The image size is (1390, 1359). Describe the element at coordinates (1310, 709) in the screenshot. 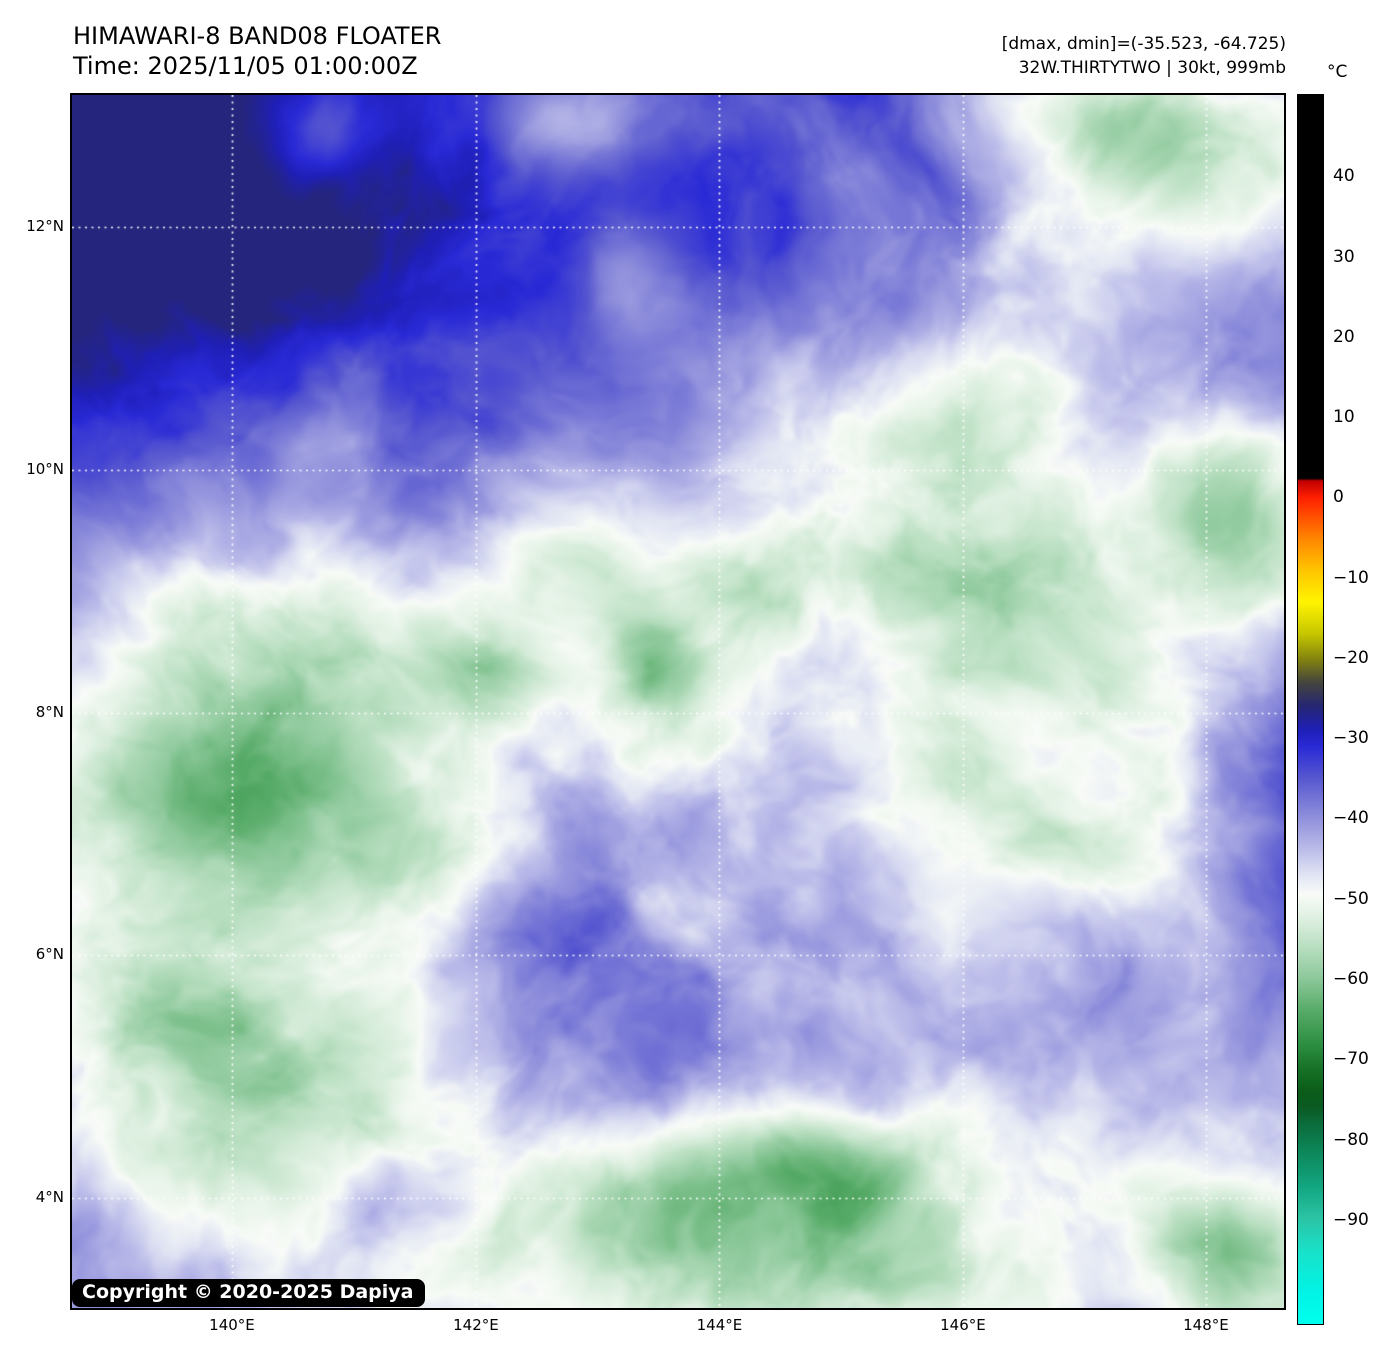

I see `colorbar` at that location.